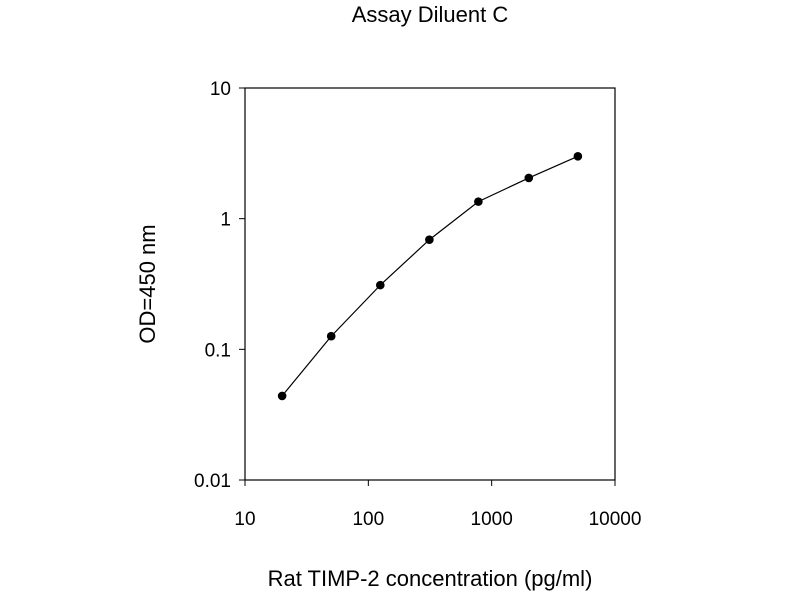 This screenshot has height=600, width=800. Describe the element at coordinates (430, 578) in the screenshot. I see `x-axis-label: Rat TIMP-2 concentration (pg/ml)` at that location.